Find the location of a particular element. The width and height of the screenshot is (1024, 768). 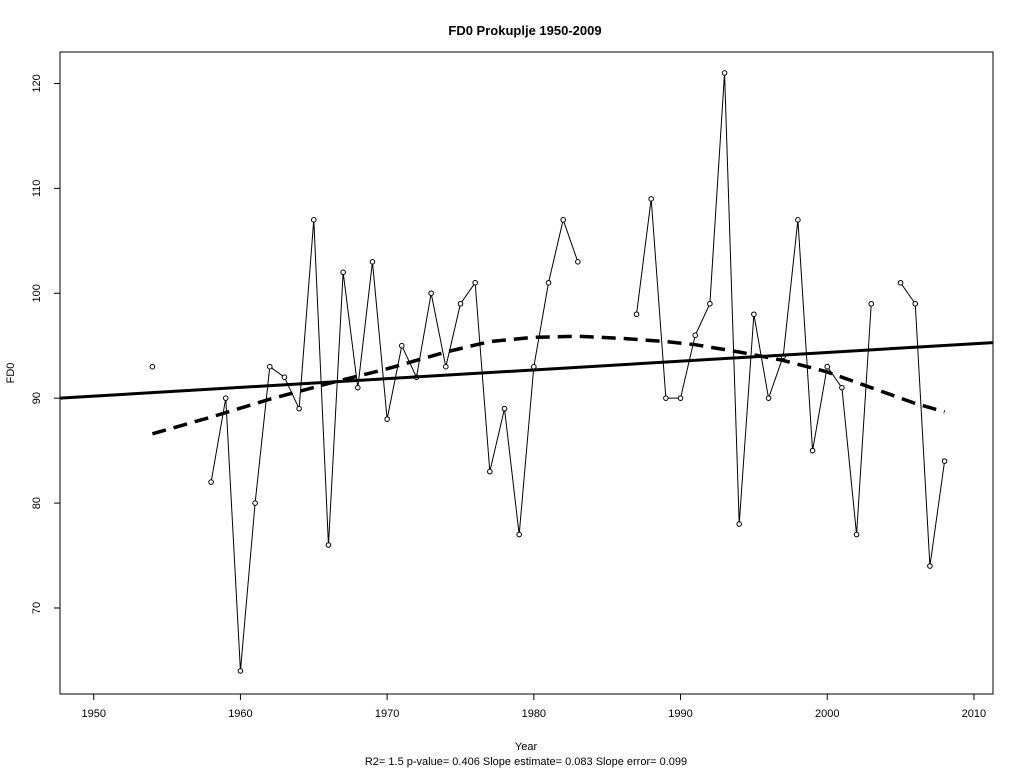

y-axis: 70 80 90 100 110 120 is located at coordinates (45, 344).